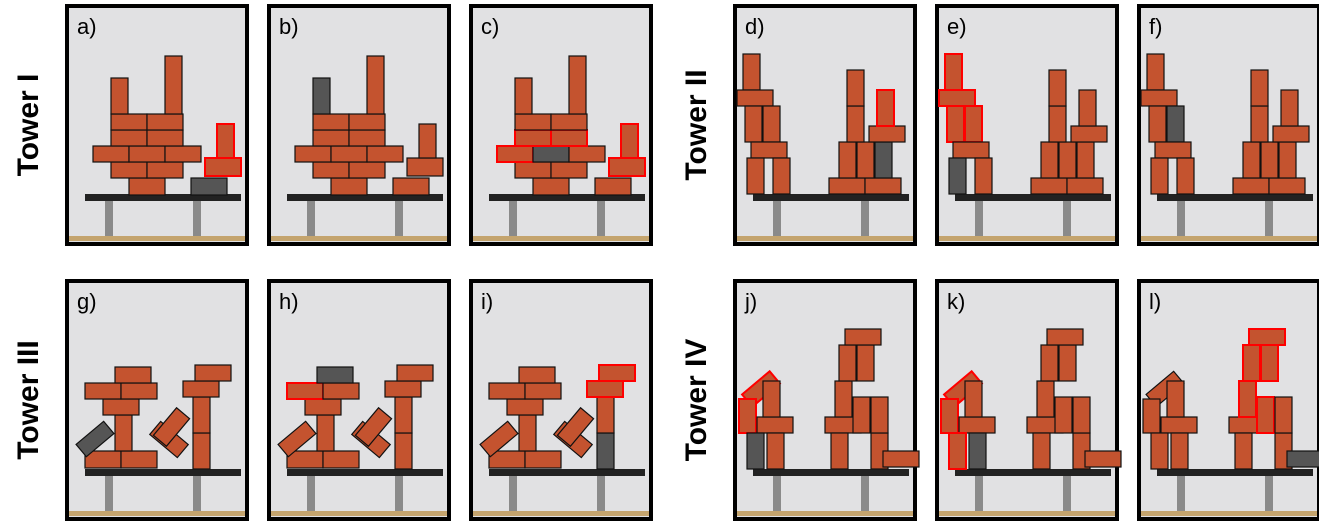  I want to click on group-label: Tower I, so click(28, 125).